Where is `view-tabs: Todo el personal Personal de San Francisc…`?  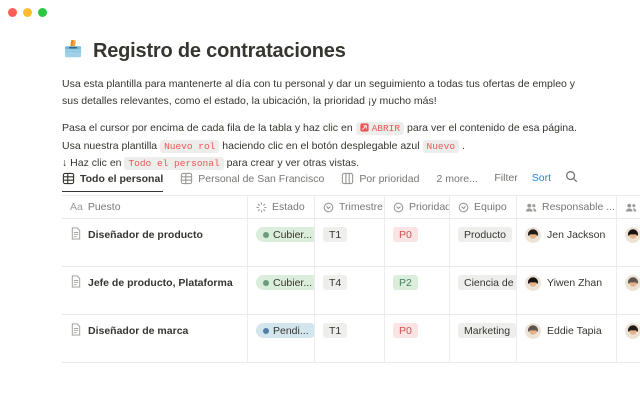 view-tabs: Todo el personal Personal de San Francisc… is located at coordinates (270, 182).